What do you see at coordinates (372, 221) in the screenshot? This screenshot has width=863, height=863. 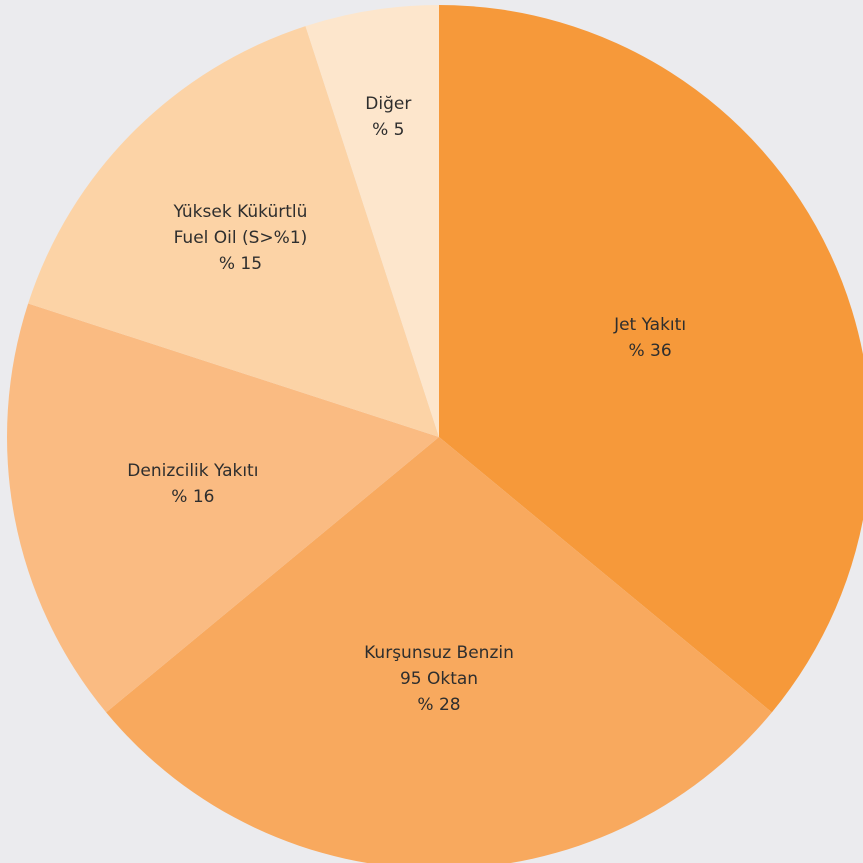 I see `pie-slice` at bounding box center [372, 221].